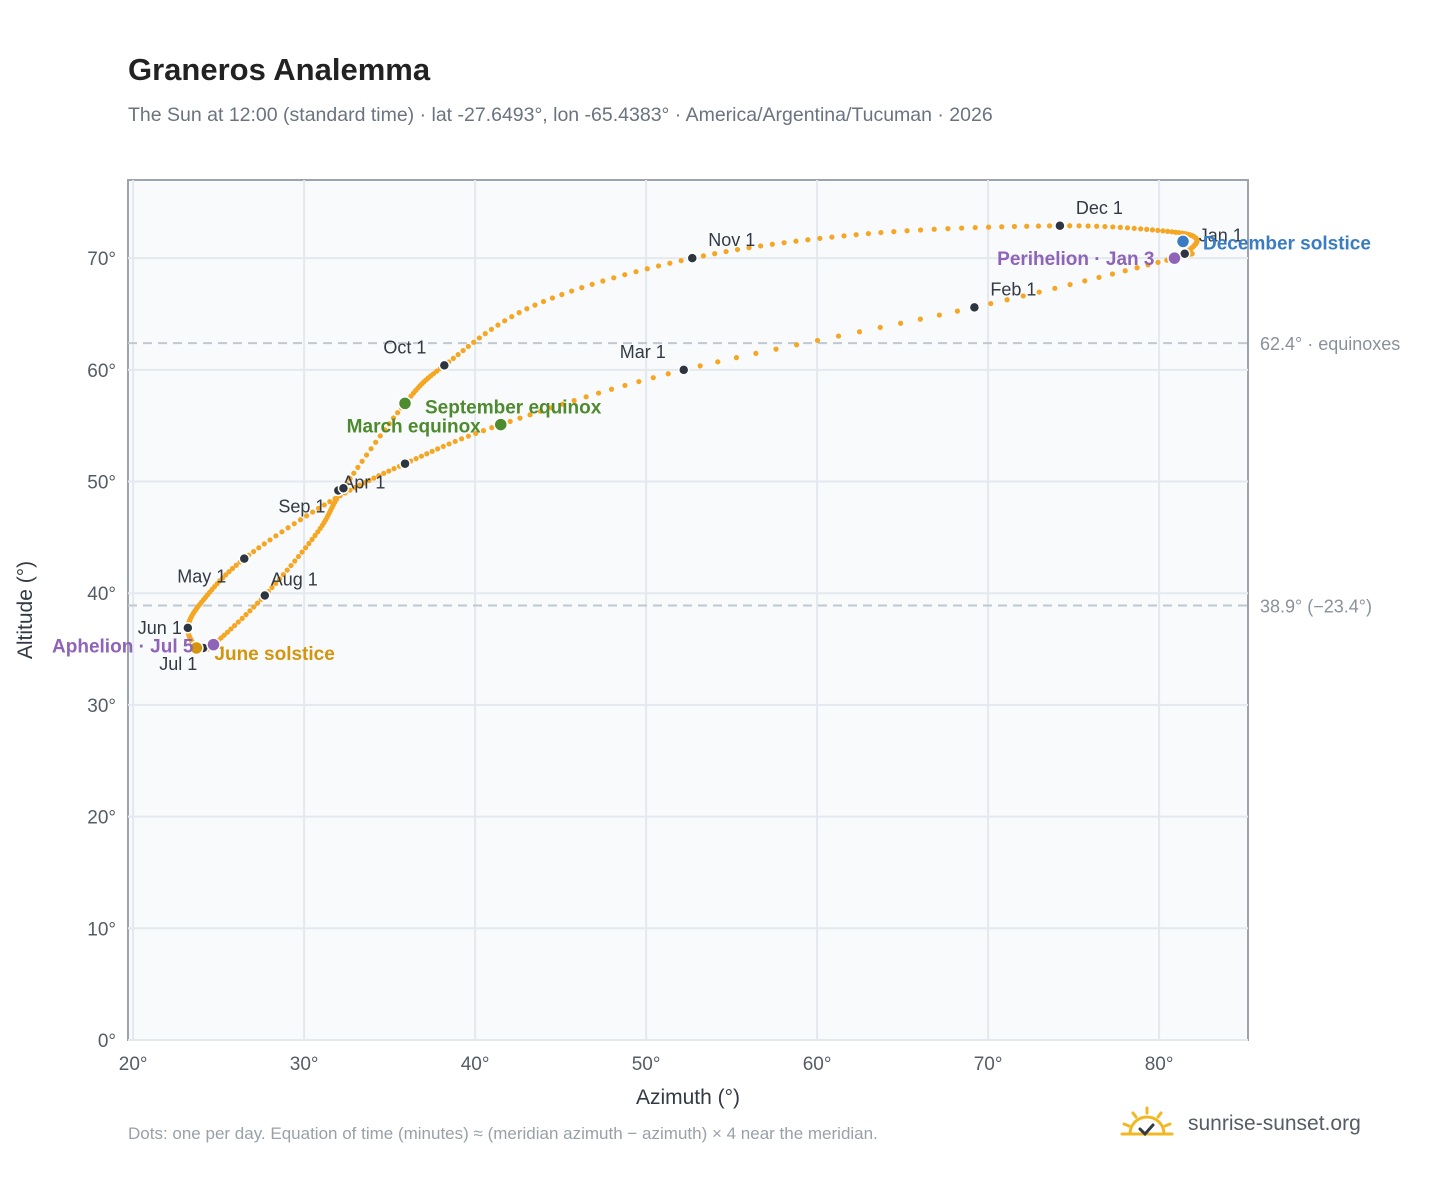 Image resolution: width=1448 pixels, height=1188 pixels. I want to click on y-tick-label: 50°, so click(101, 483).